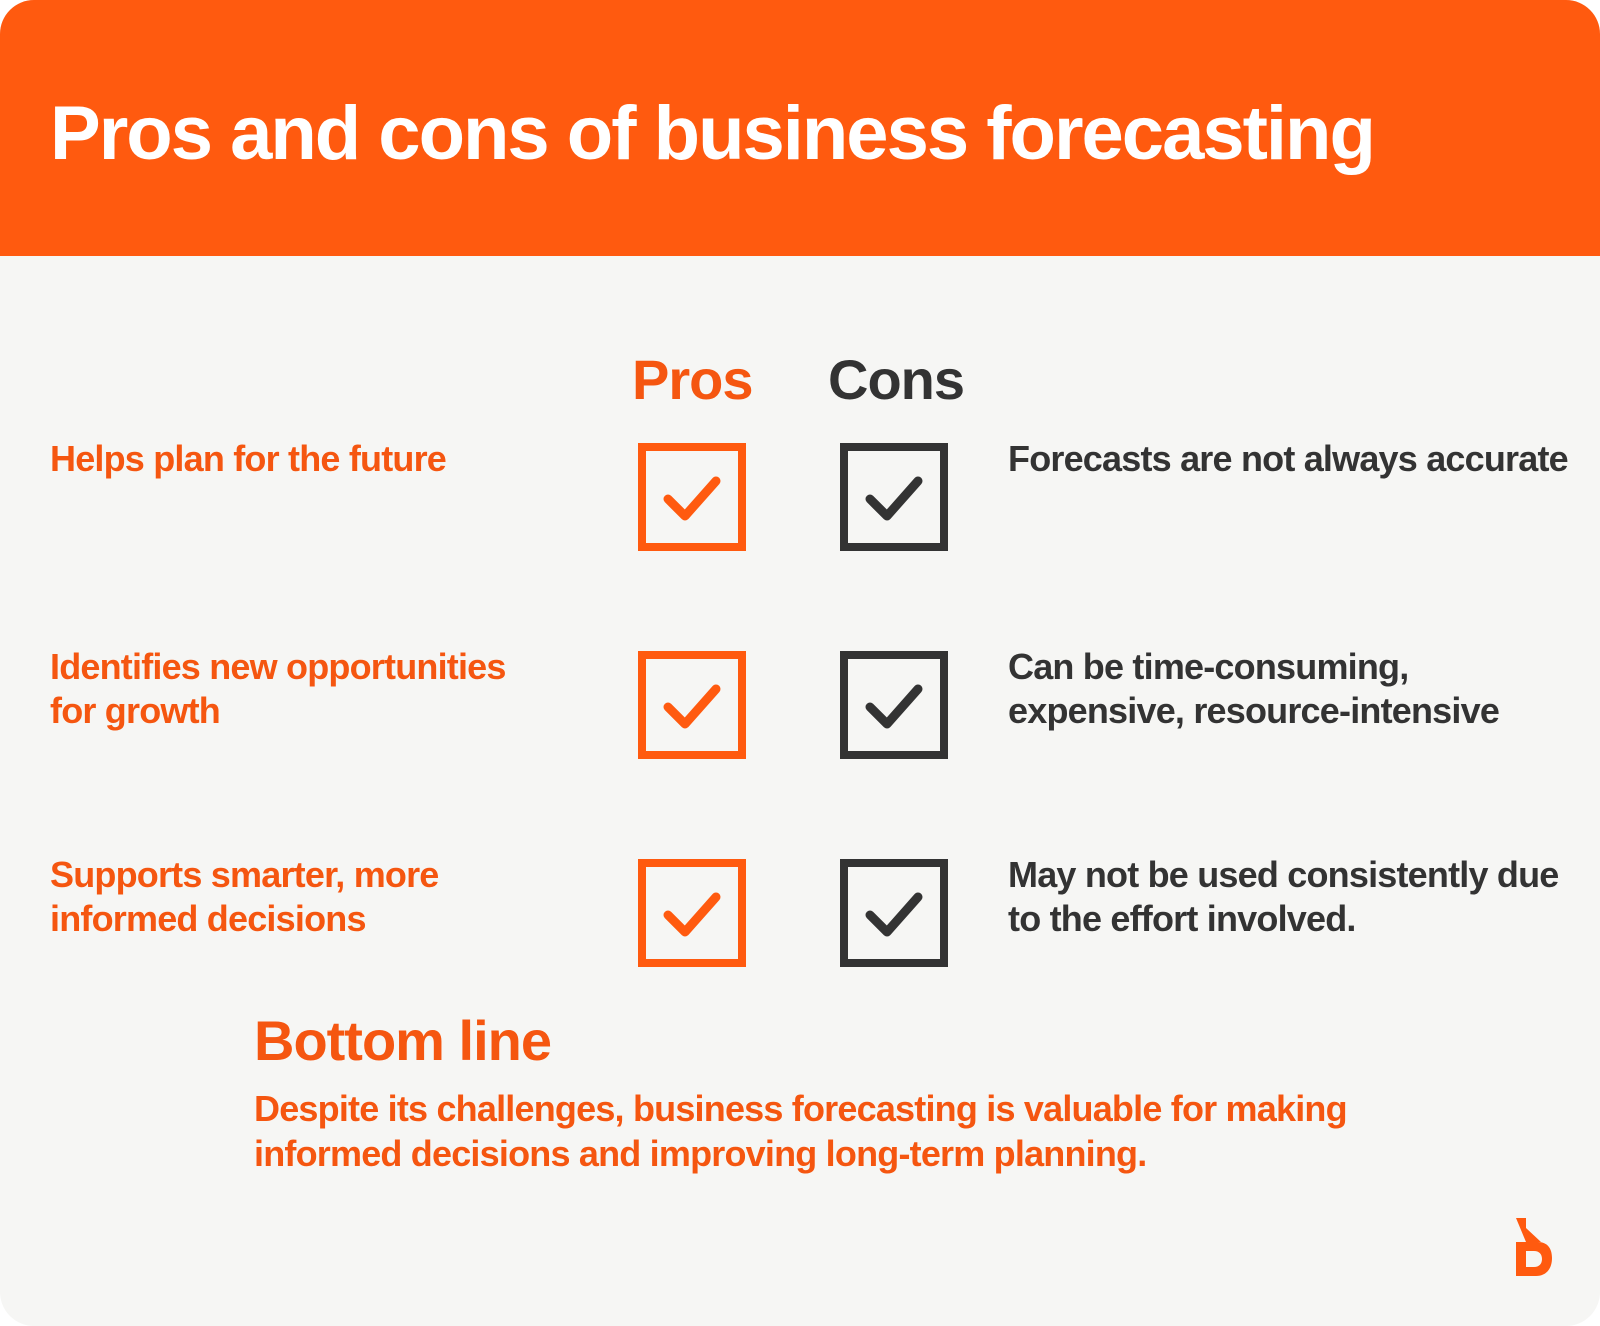 The width and height of the screenshot is (1600, 1326). What do you see at coordinates (248, 458) in the screenshot?
I see `pro-item: Helps plan for the future` at bounding box center [248, 458].